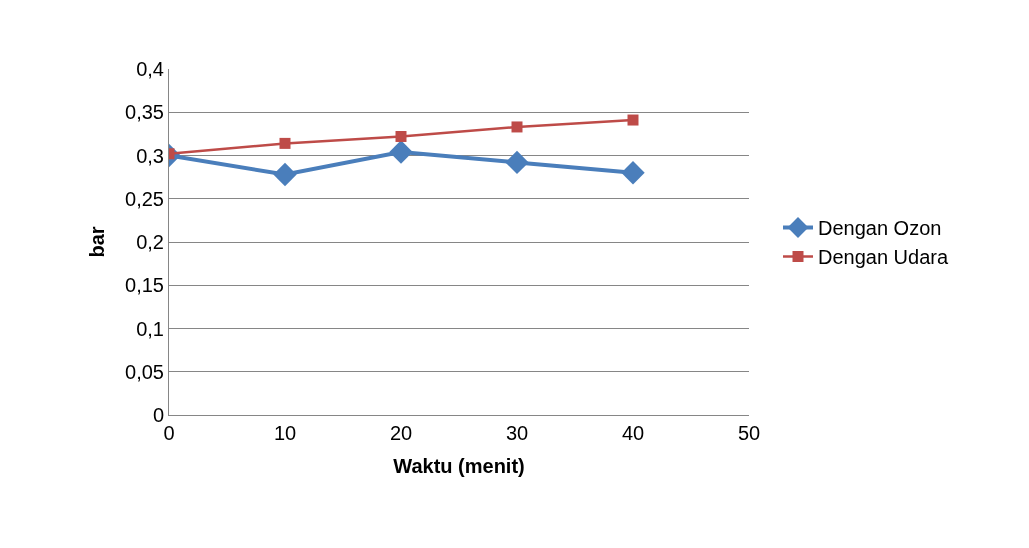 The height and width of the screenshot is (548, 1029). I want to click on x-tick-label: 40, so click(633, 433).